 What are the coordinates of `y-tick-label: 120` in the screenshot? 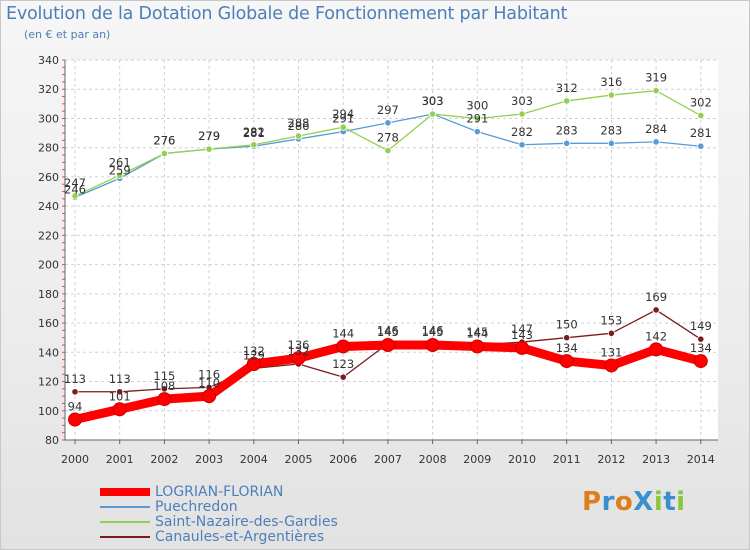 It's located at (48, 382).